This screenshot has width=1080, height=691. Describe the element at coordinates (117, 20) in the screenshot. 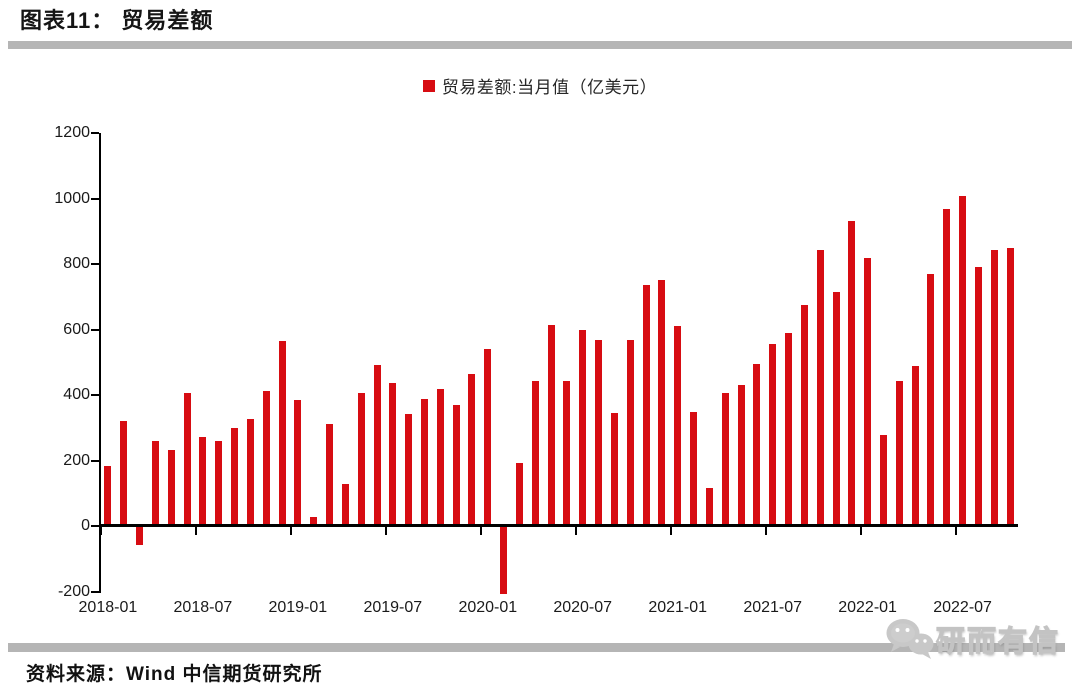

I see `figure-title: 图表11： 贸易差额` at that location.